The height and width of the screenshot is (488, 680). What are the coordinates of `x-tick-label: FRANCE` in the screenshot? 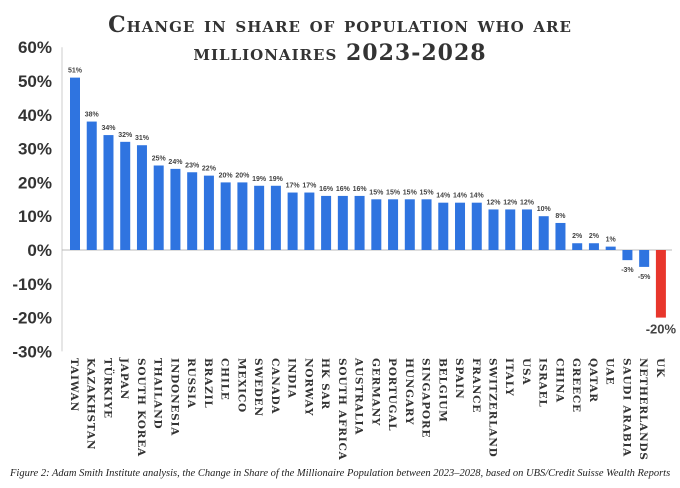 It's located at (476, 385).